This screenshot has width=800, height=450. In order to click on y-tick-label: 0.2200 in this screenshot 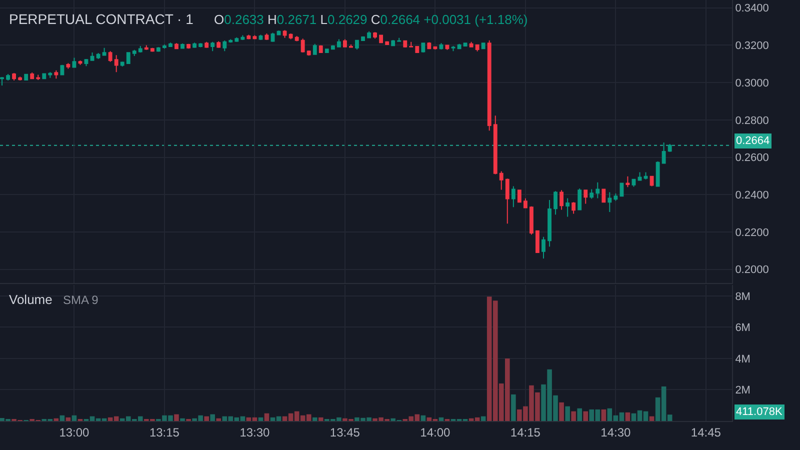, I will do `click(752, 232)`.